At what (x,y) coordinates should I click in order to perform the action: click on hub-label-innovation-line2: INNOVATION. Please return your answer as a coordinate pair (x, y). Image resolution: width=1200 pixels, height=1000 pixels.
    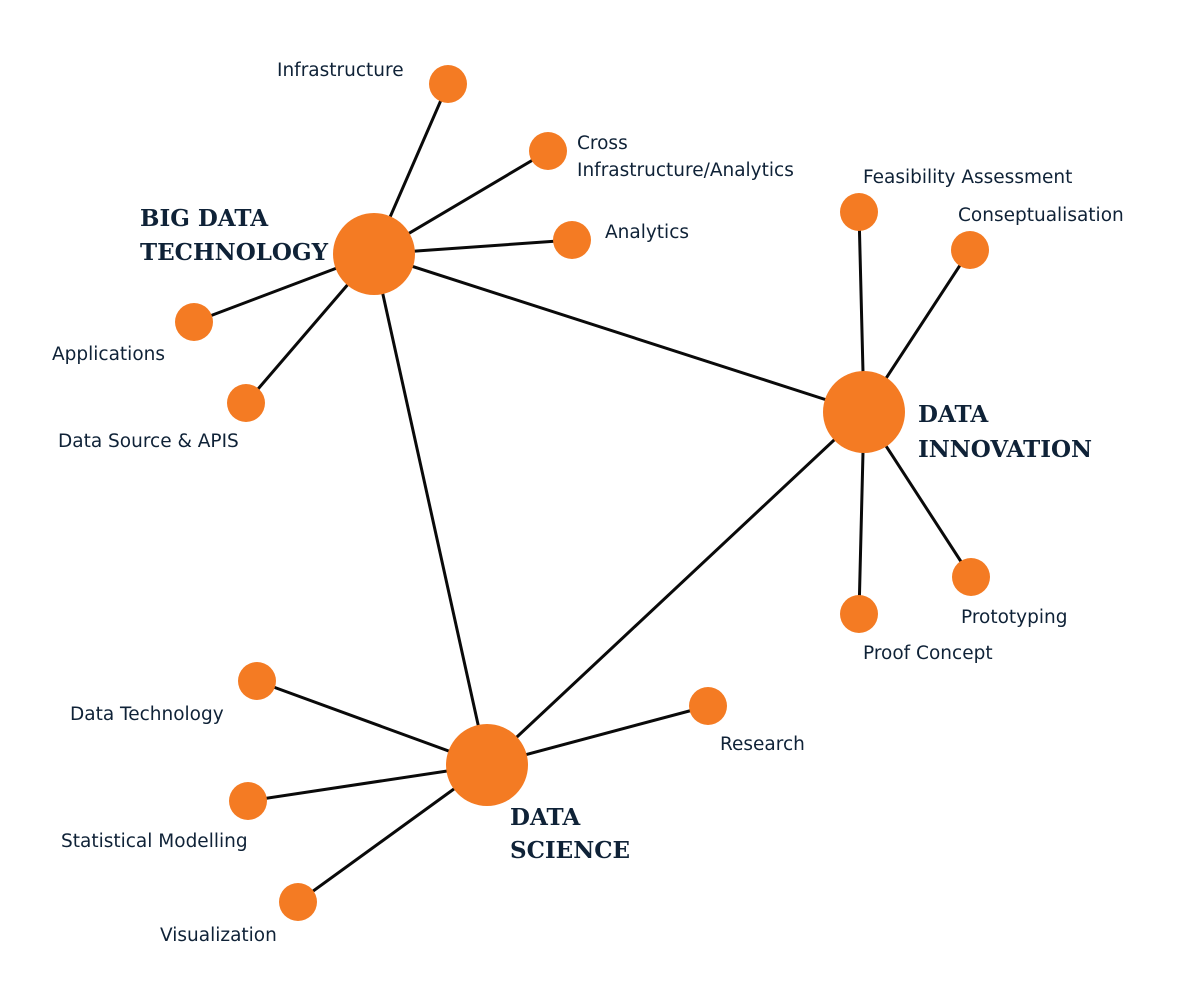
    Looking at the image, I should click on (1005, 449).